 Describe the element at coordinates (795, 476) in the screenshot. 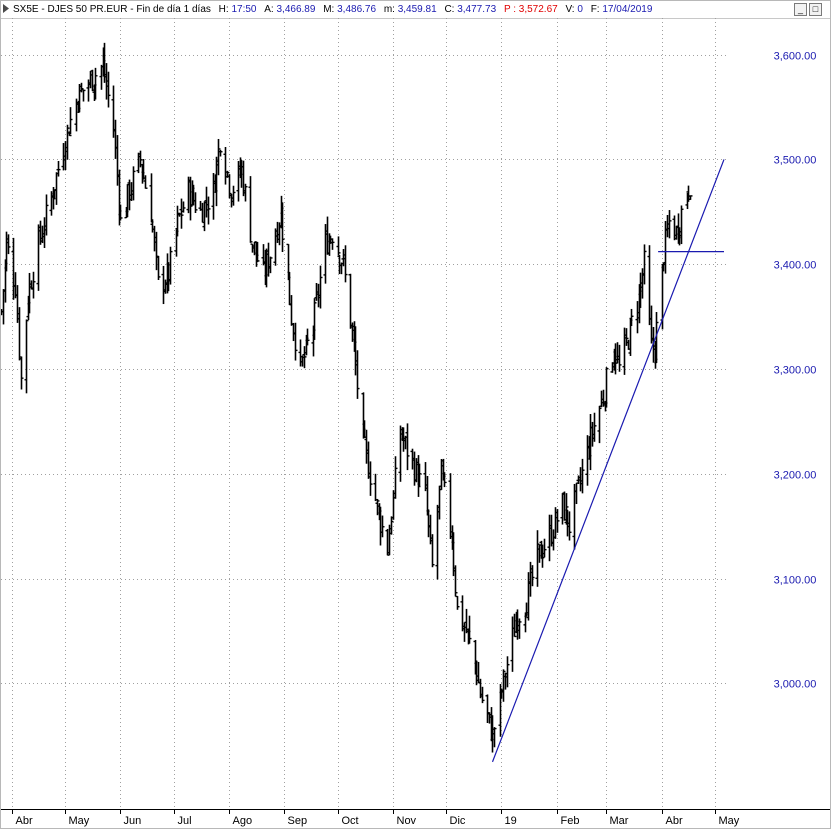

I see `y-tick-label: 3,200.00` at that location.